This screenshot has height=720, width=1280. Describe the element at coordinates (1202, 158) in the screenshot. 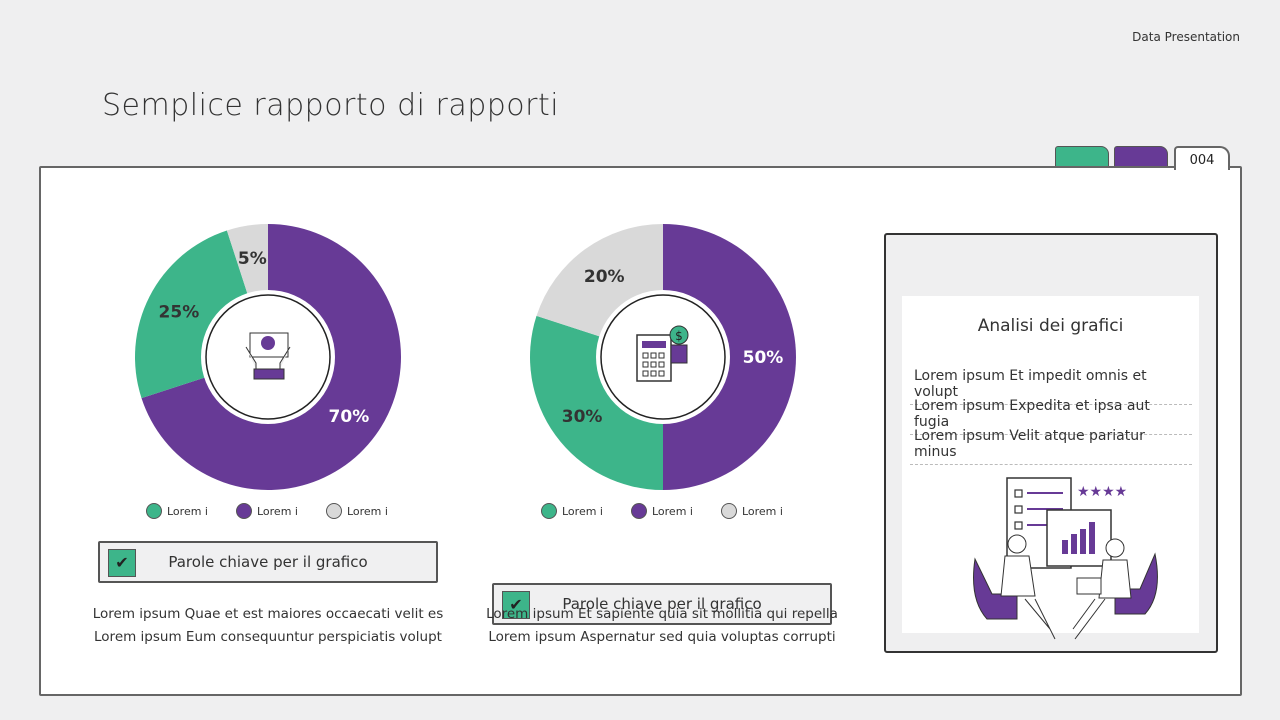

I see `tab-page-number: 004` at that location.